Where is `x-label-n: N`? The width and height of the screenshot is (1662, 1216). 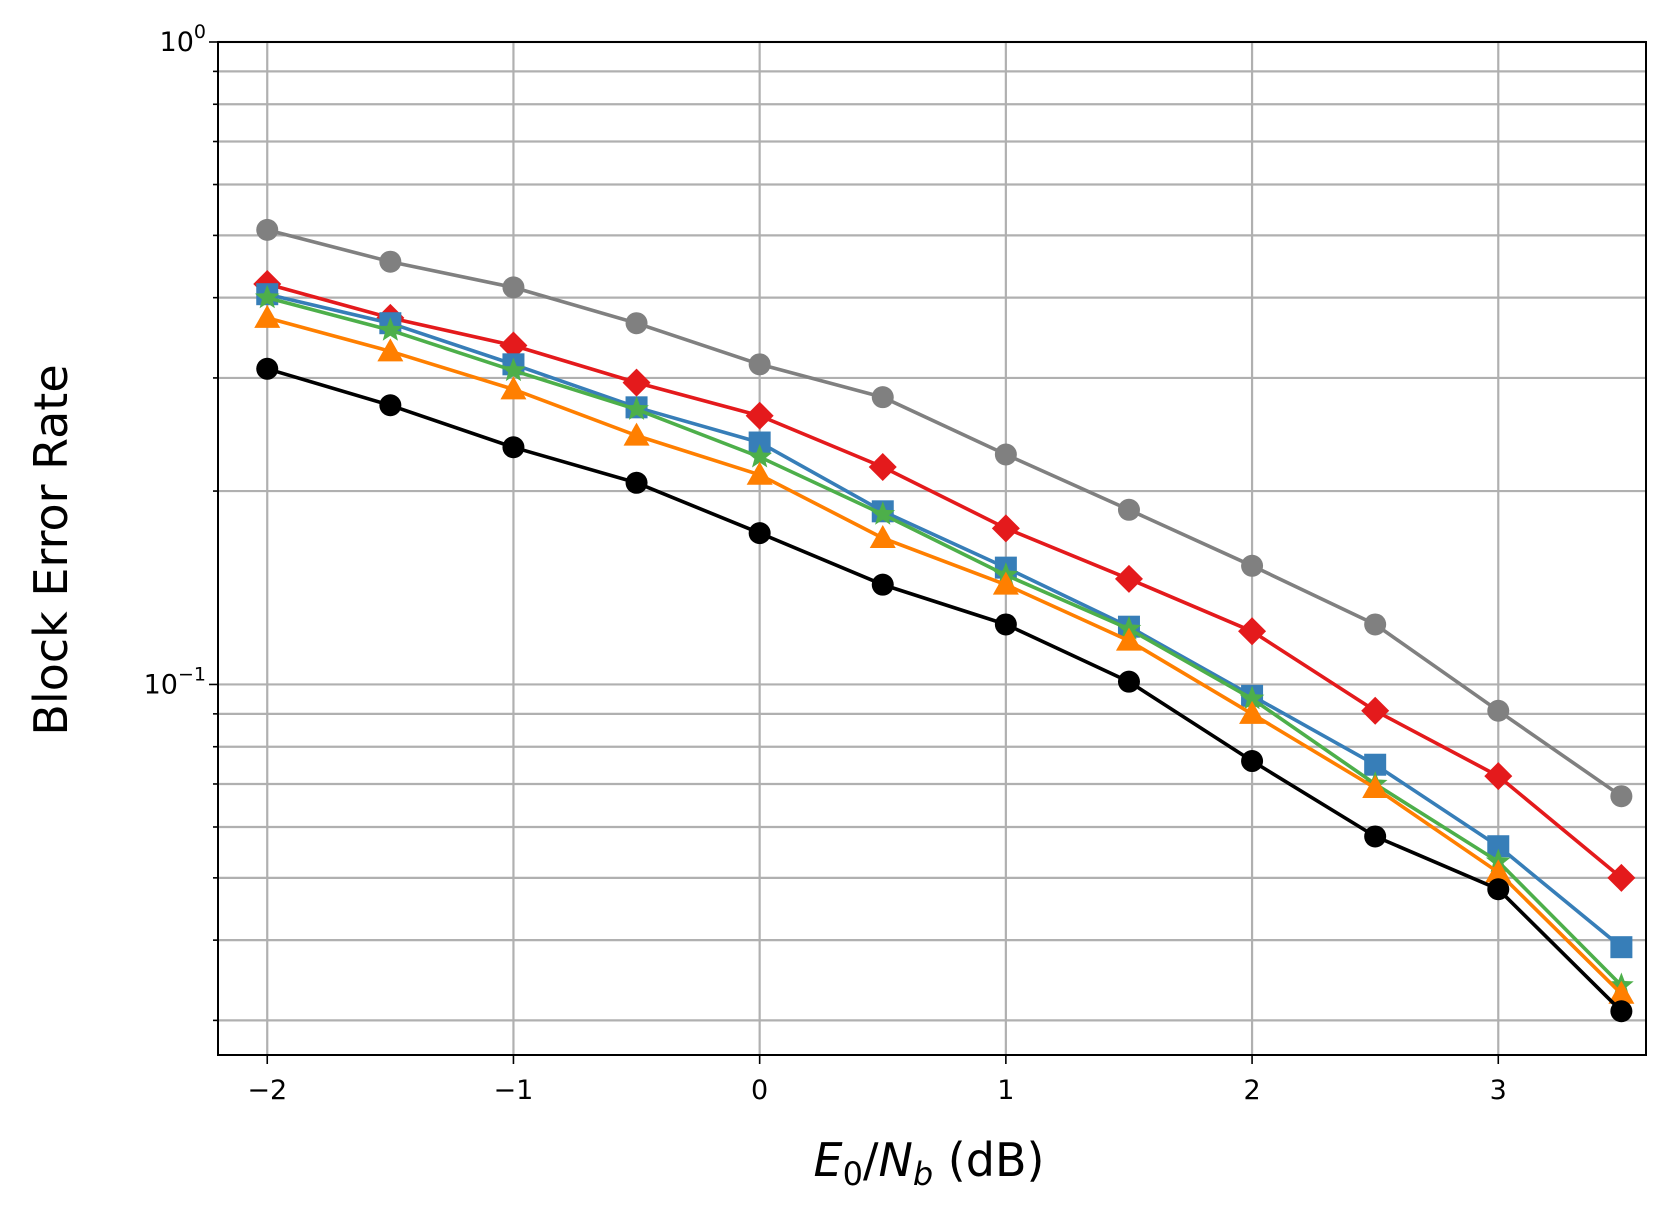
x-label-n: N is located at coordinates (895, 1160).